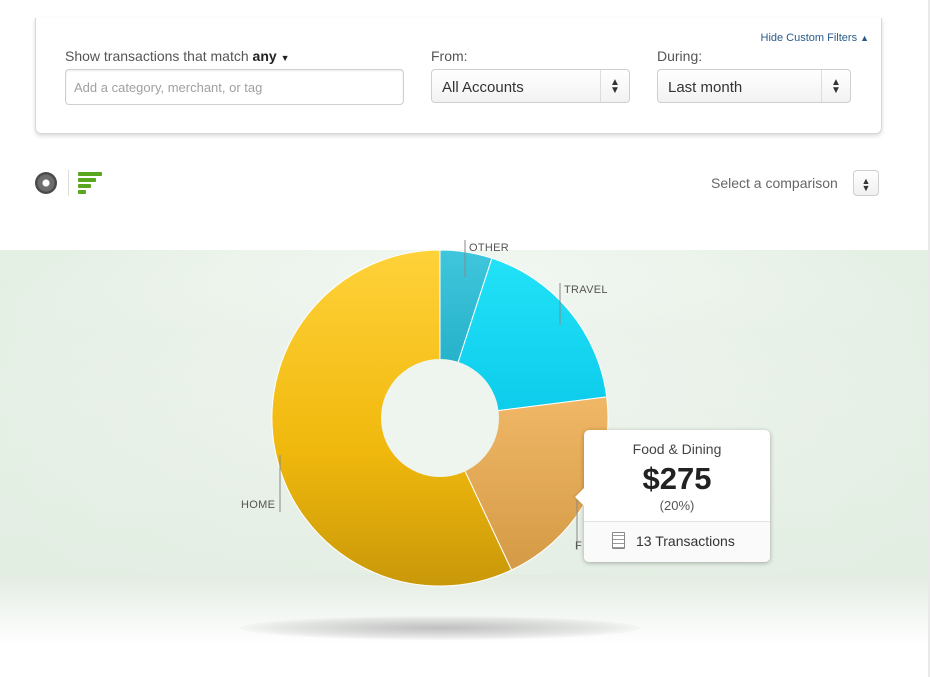 Image resolution: width=930 pixels, height=677 pixels. I want to click on chart-background-fade, so click(464, 610).